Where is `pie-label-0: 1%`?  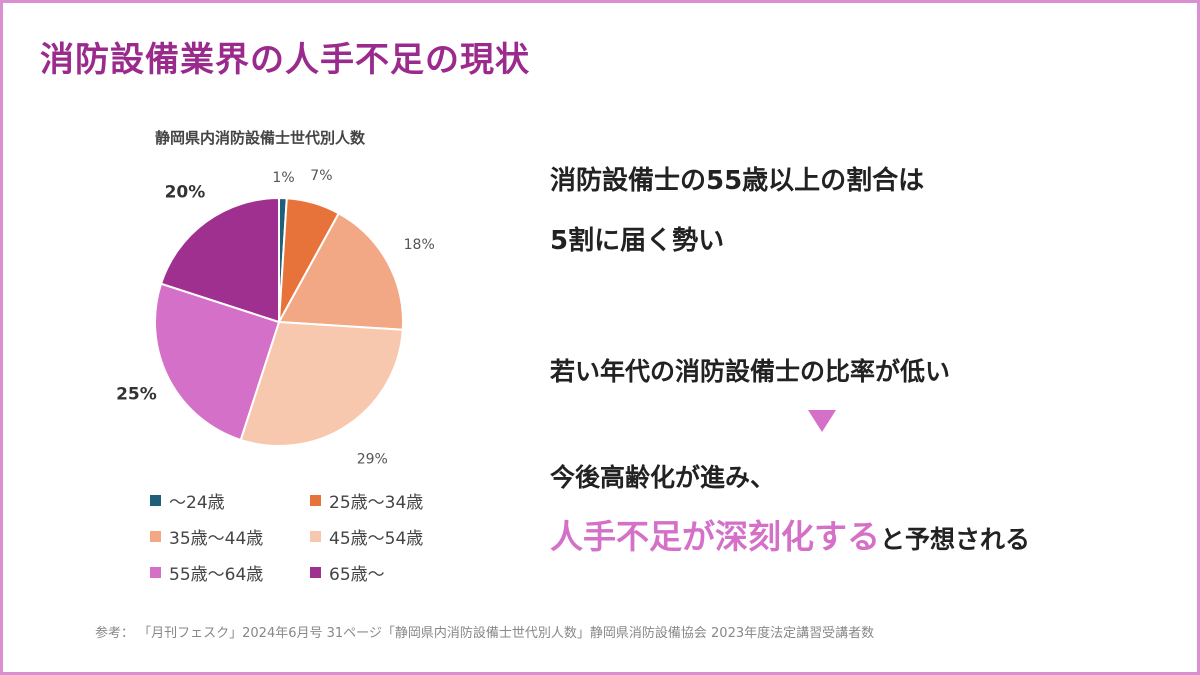 pie-label-0: 1% is located at coordinates (283, 178).